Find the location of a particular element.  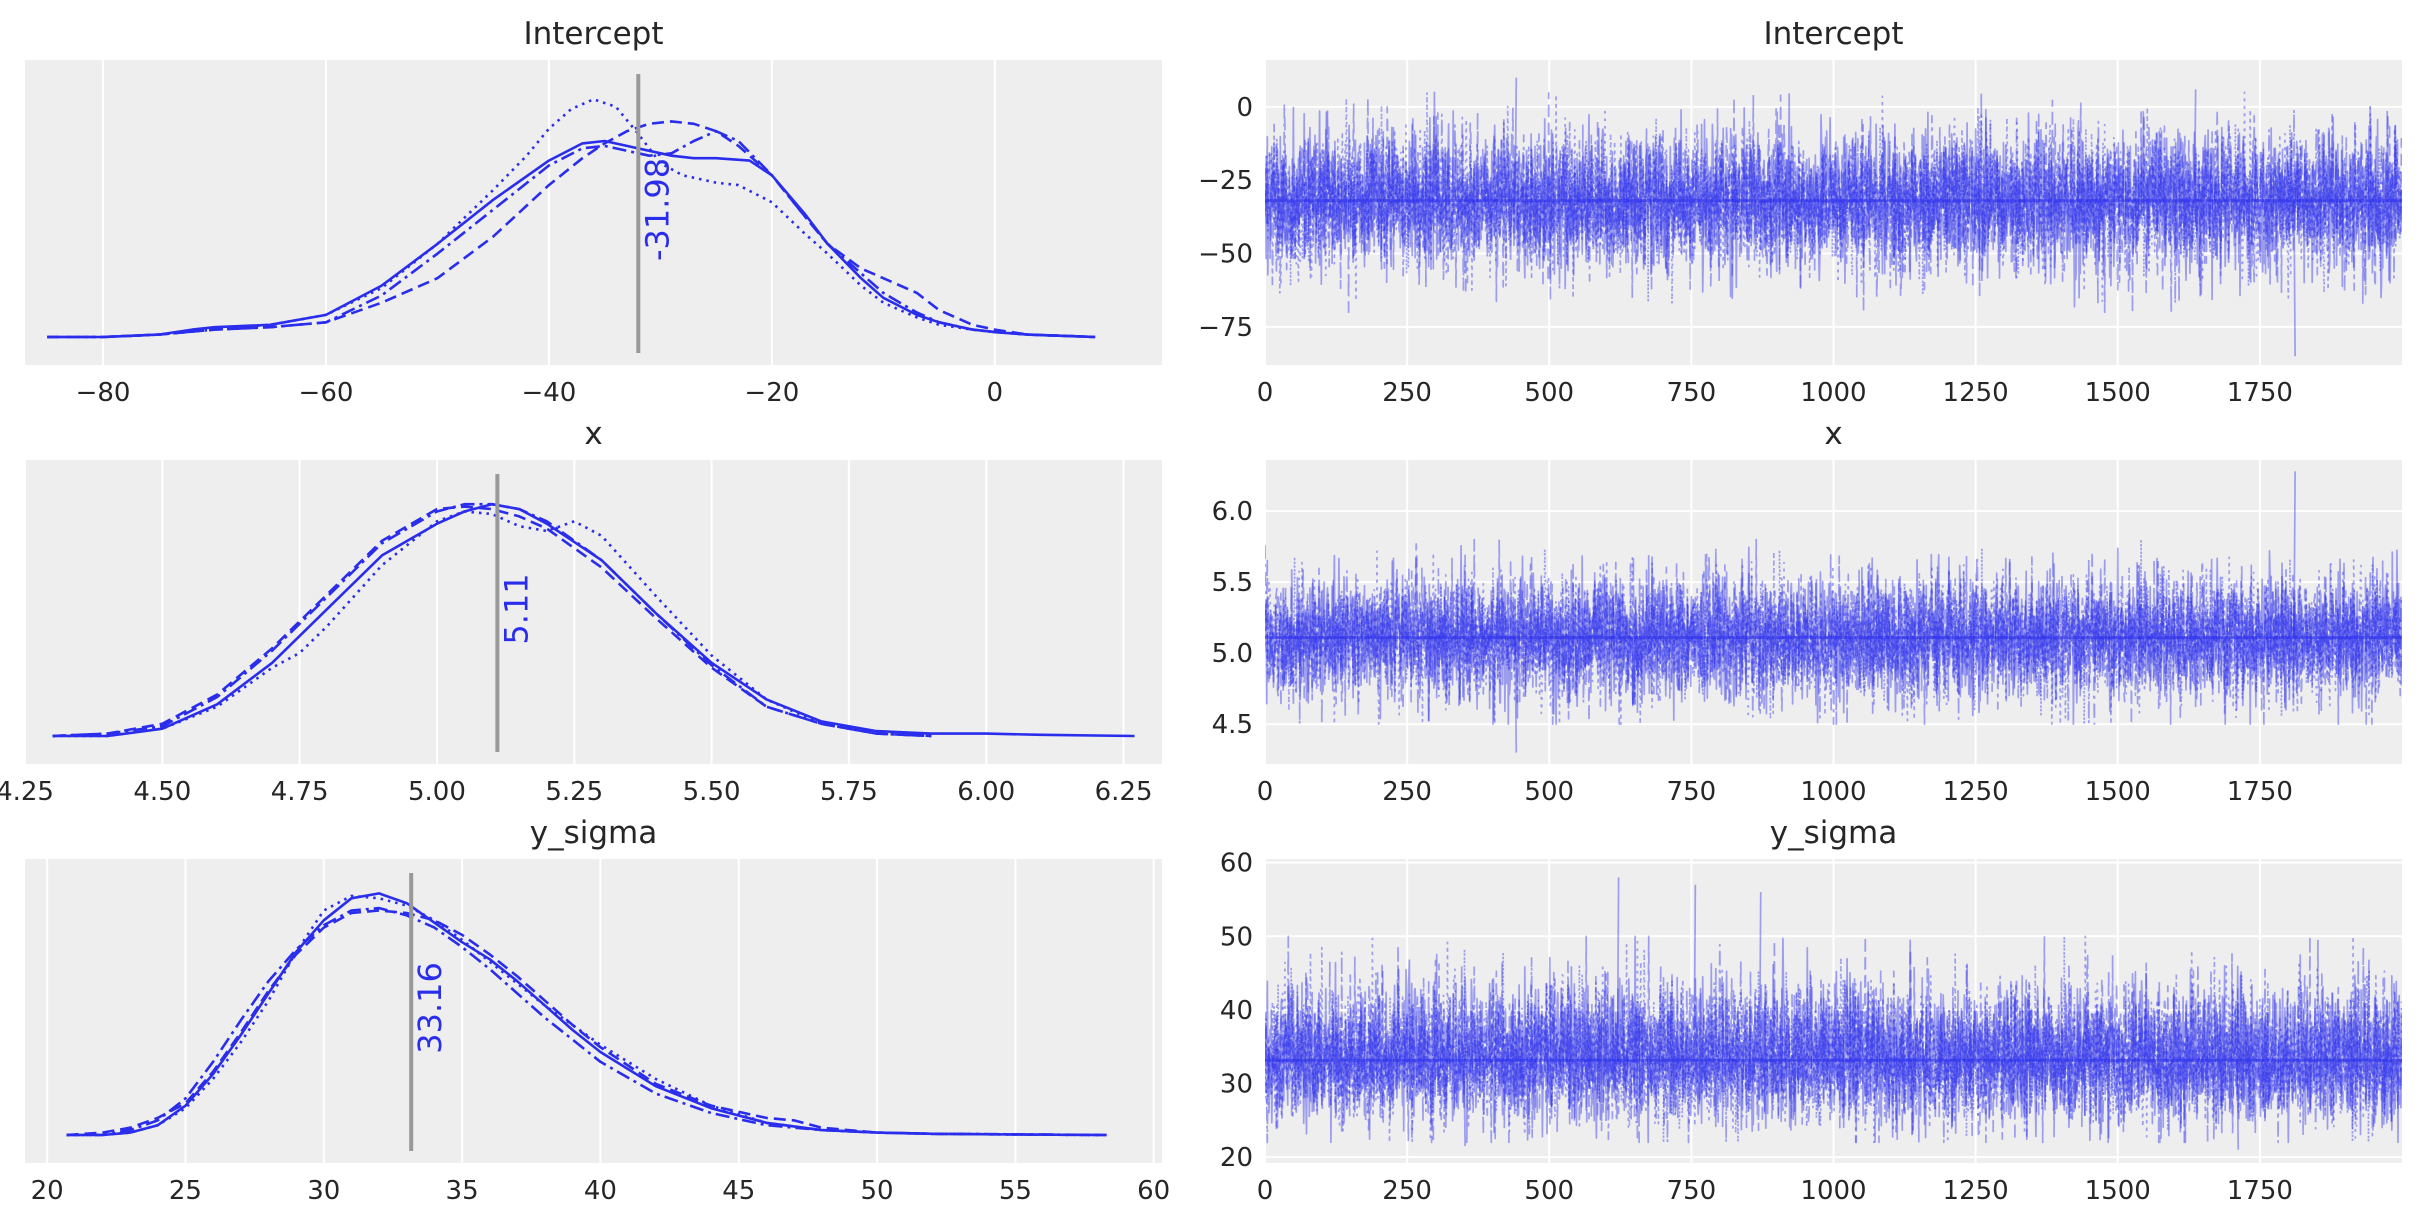

x-tick-label: 4.25 is located at coordinates (27, 792).